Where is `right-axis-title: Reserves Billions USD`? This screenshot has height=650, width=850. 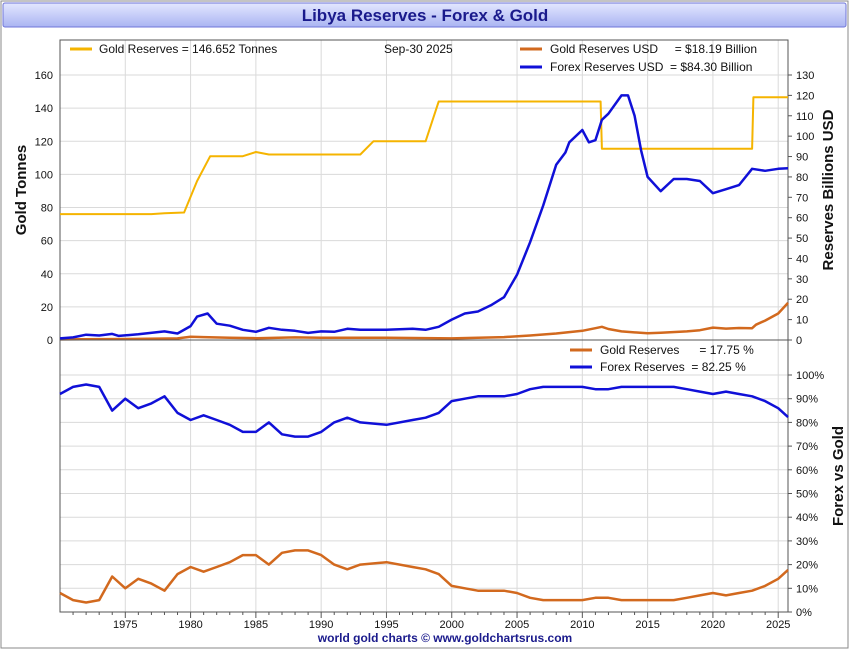
right-axis-title: Reserves Billions USD is located at coordinates (828, 189).